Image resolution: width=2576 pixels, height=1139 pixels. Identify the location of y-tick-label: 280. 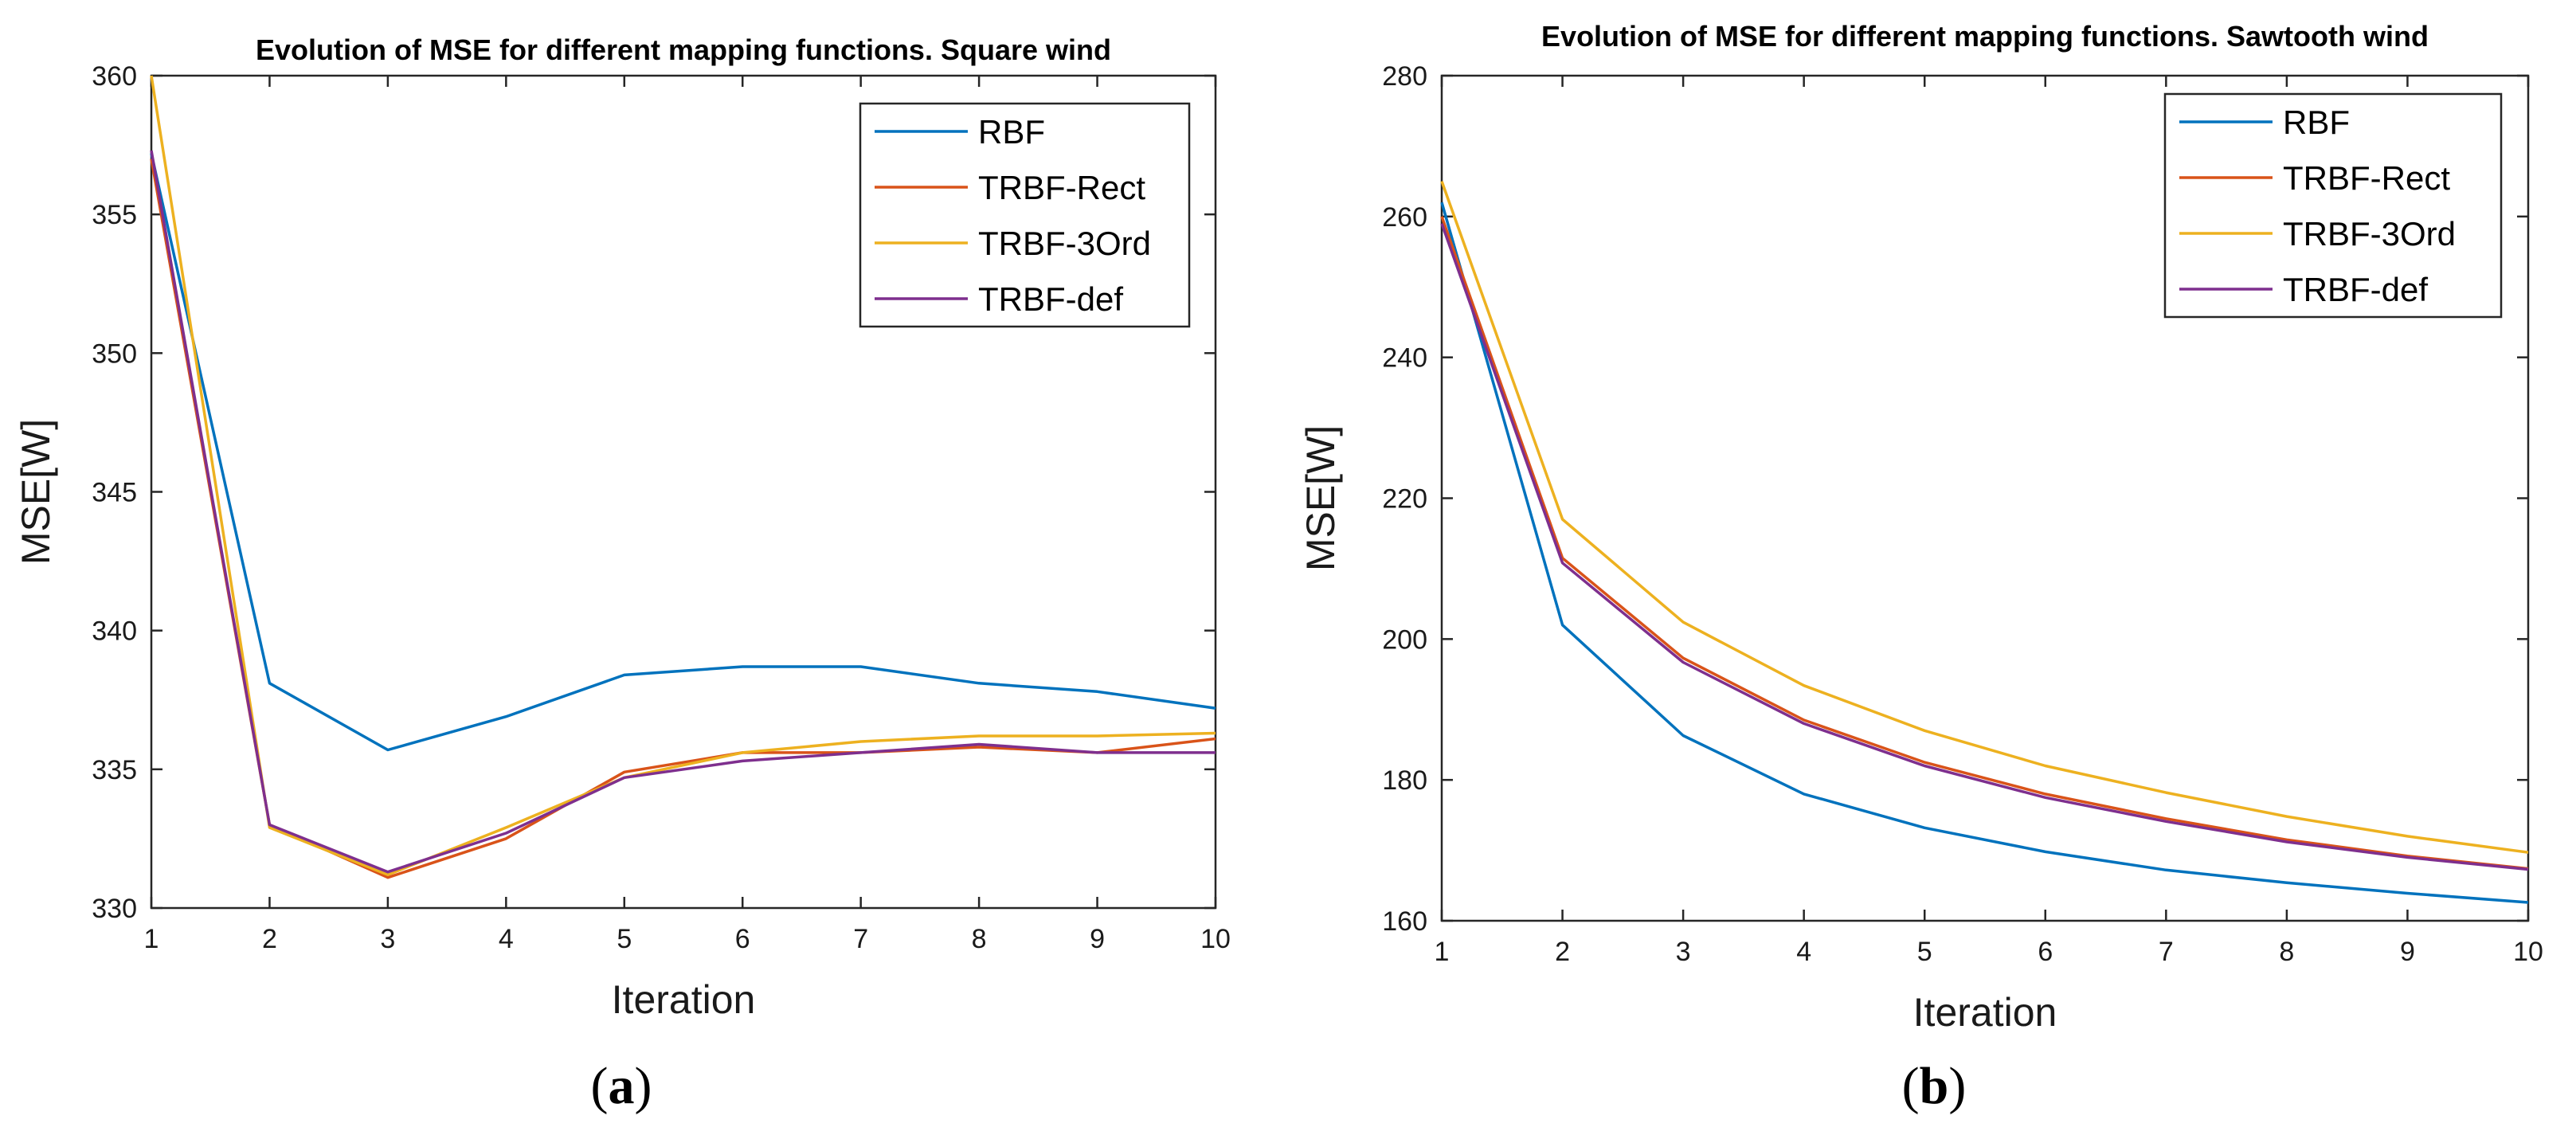
(1404, 76).